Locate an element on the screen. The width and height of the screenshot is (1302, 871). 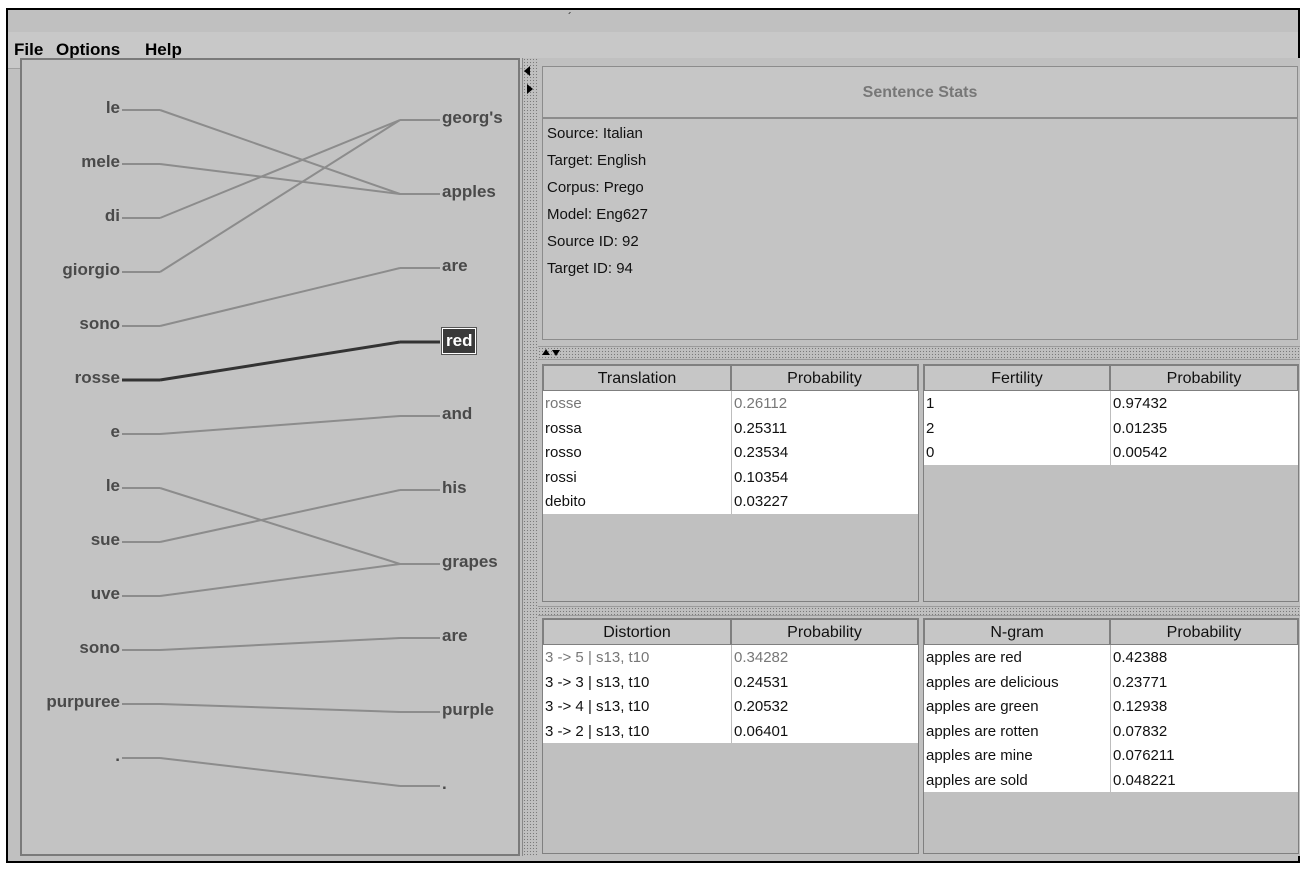
table-cell-label: apples are rotten is located at coordinates (982, 731).